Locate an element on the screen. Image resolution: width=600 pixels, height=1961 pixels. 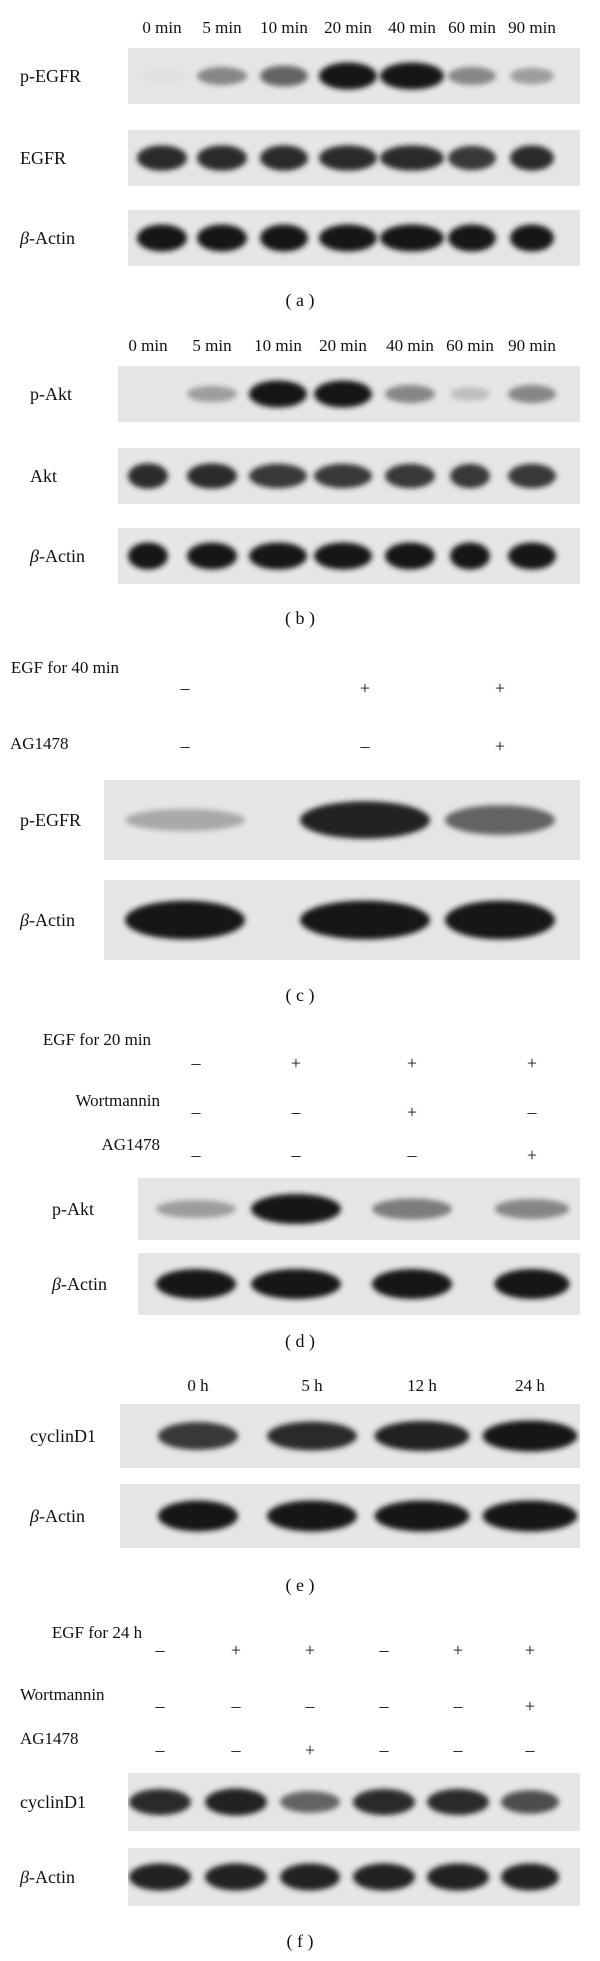
panel-caption: ( f ) is located at coordinates (300, 1941).